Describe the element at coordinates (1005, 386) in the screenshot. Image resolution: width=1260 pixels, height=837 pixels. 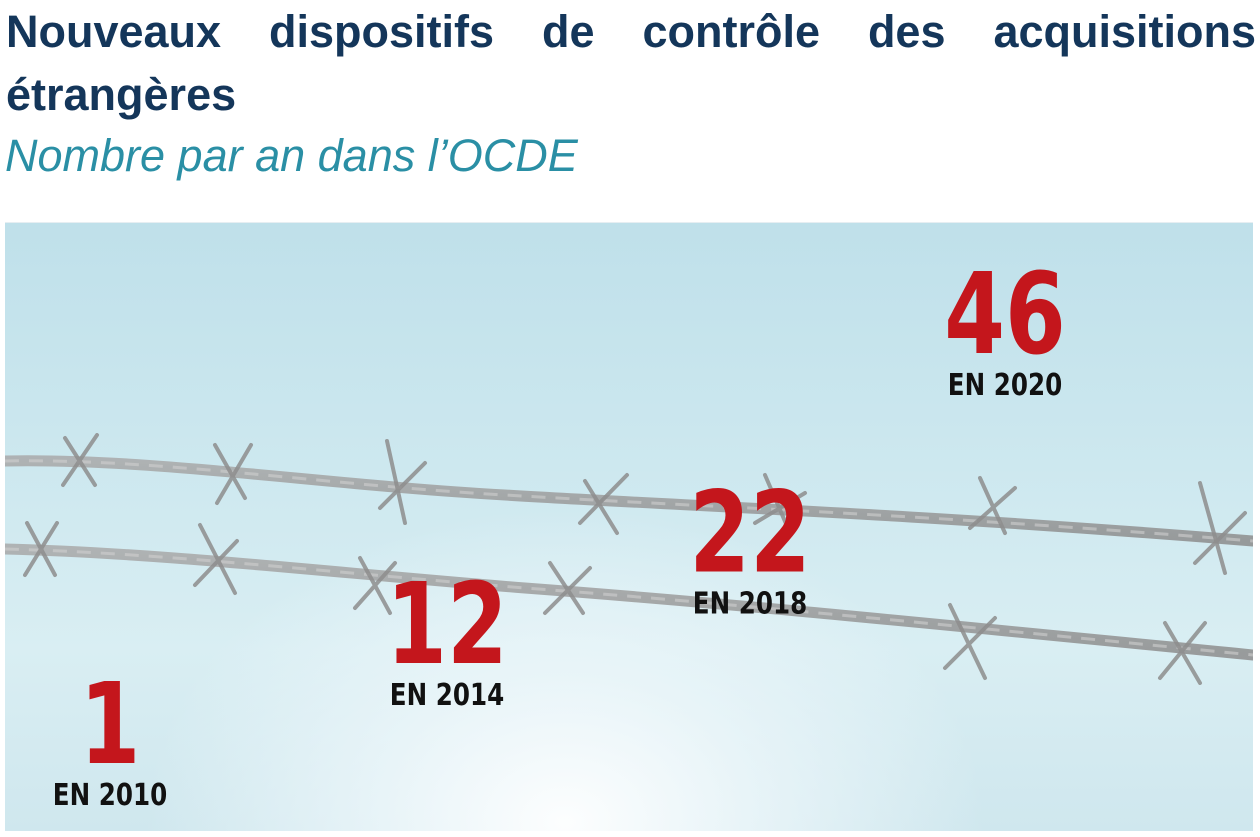
I see `year-label: EN 2020` at that location.